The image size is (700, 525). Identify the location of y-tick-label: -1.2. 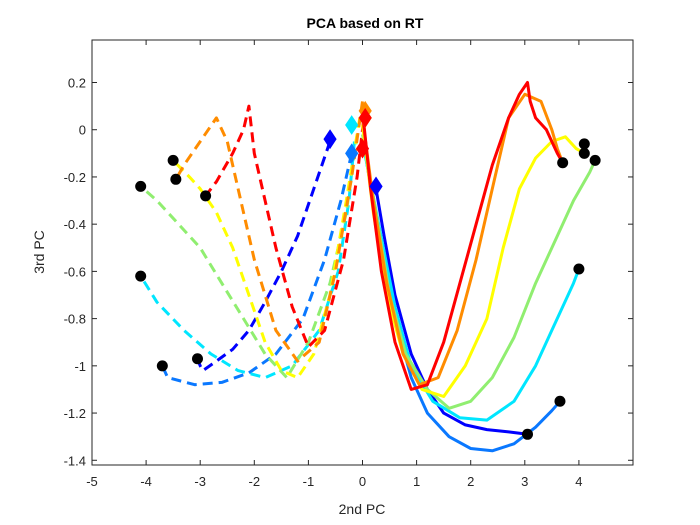
(75, 413).